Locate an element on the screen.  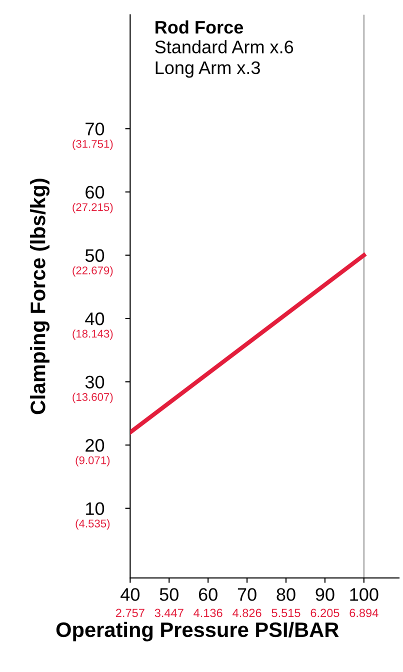
text: Standard Arm x.6 Long Arm x.3 is located at coordinates (224, 59).